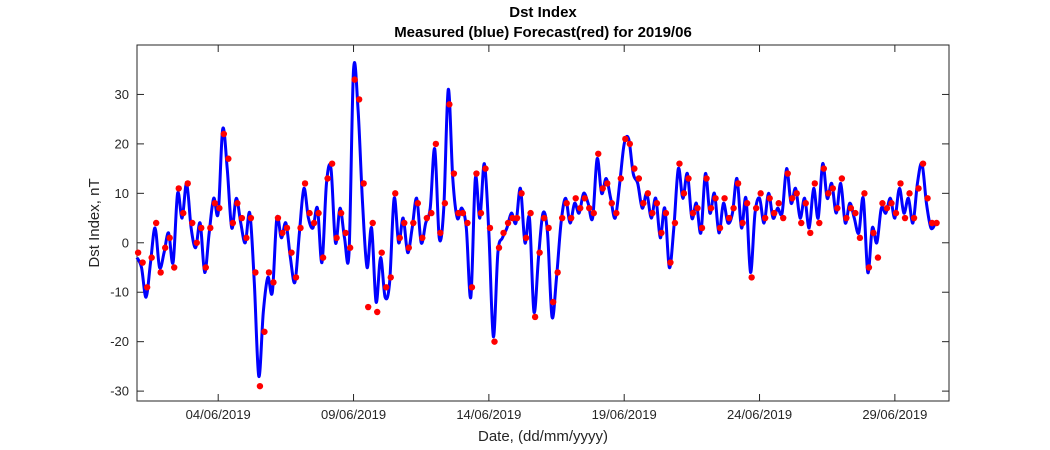 Image resolution: width=1050 pixels, height=450 pixels. What do you see at coordinates (543, 12) in the screenshot?
I see `chart-title: Dst Index` at bounding box center [543, 12].